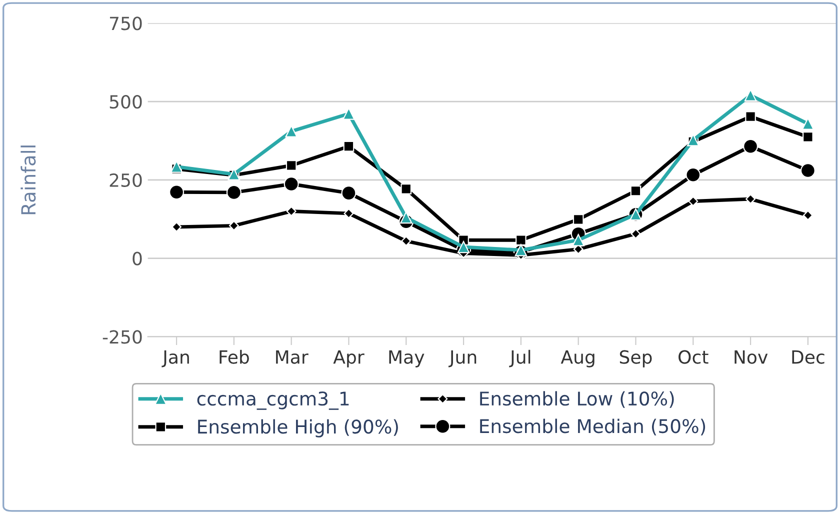 This screenshot has height=514, width=840. I want to click on x-tick-label: Aug, so click(577, 359).